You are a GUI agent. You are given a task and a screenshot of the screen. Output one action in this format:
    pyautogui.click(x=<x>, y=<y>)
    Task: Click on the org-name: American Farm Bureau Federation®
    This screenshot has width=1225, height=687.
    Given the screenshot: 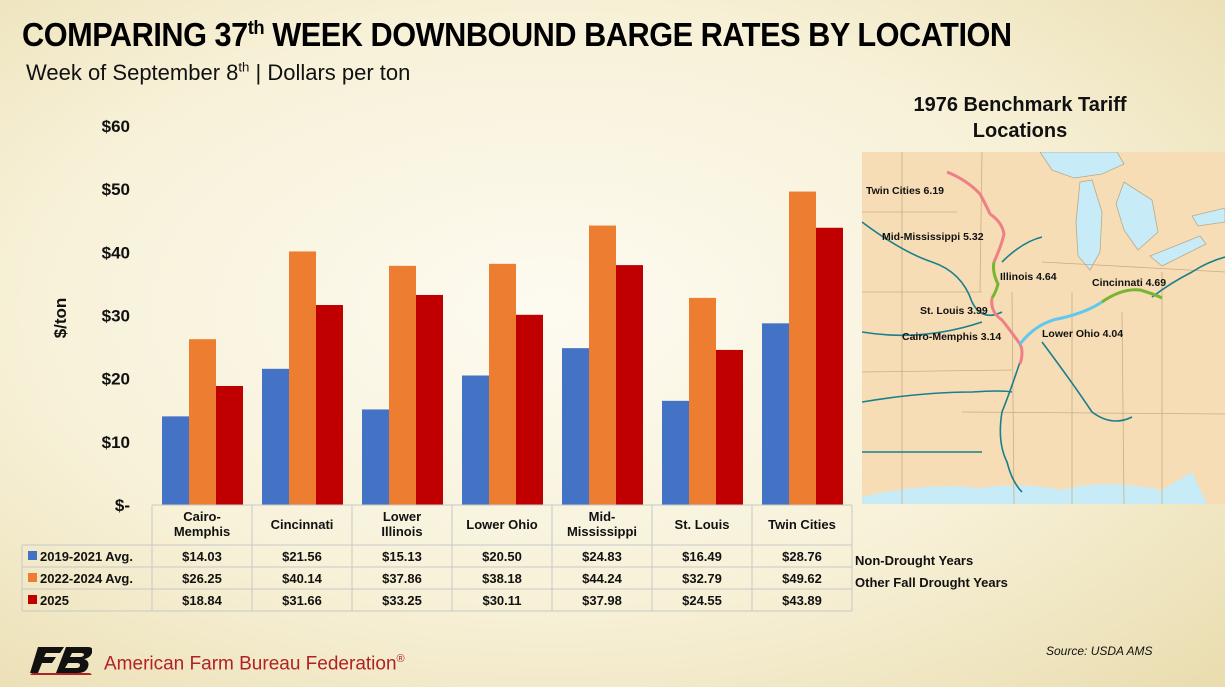 What is the action you would take?
    pyautogui.click(x=254, y=664)
    